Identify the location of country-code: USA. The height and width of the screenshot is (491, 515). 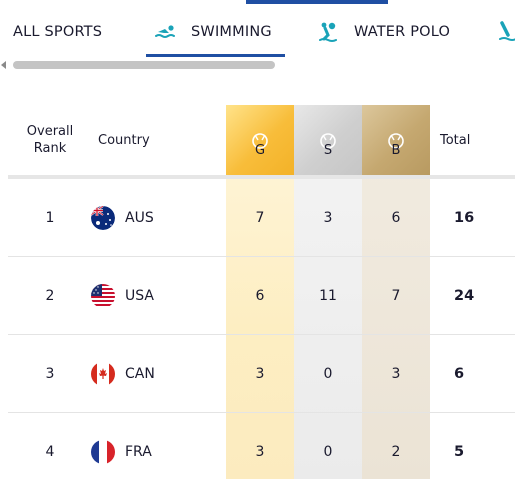
(139, 296).